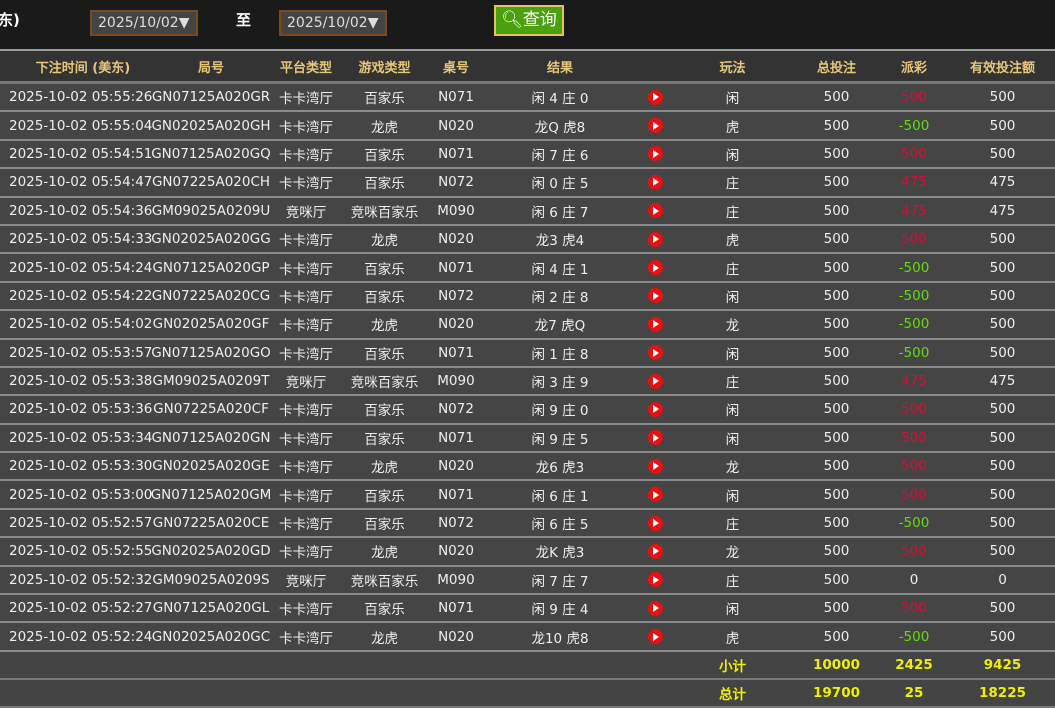 This screenshot has width=1055, height=708. Describe the element at coordinates (384, 467) in the screenshot. I see `game-type-cell: 龙虎` at that location.